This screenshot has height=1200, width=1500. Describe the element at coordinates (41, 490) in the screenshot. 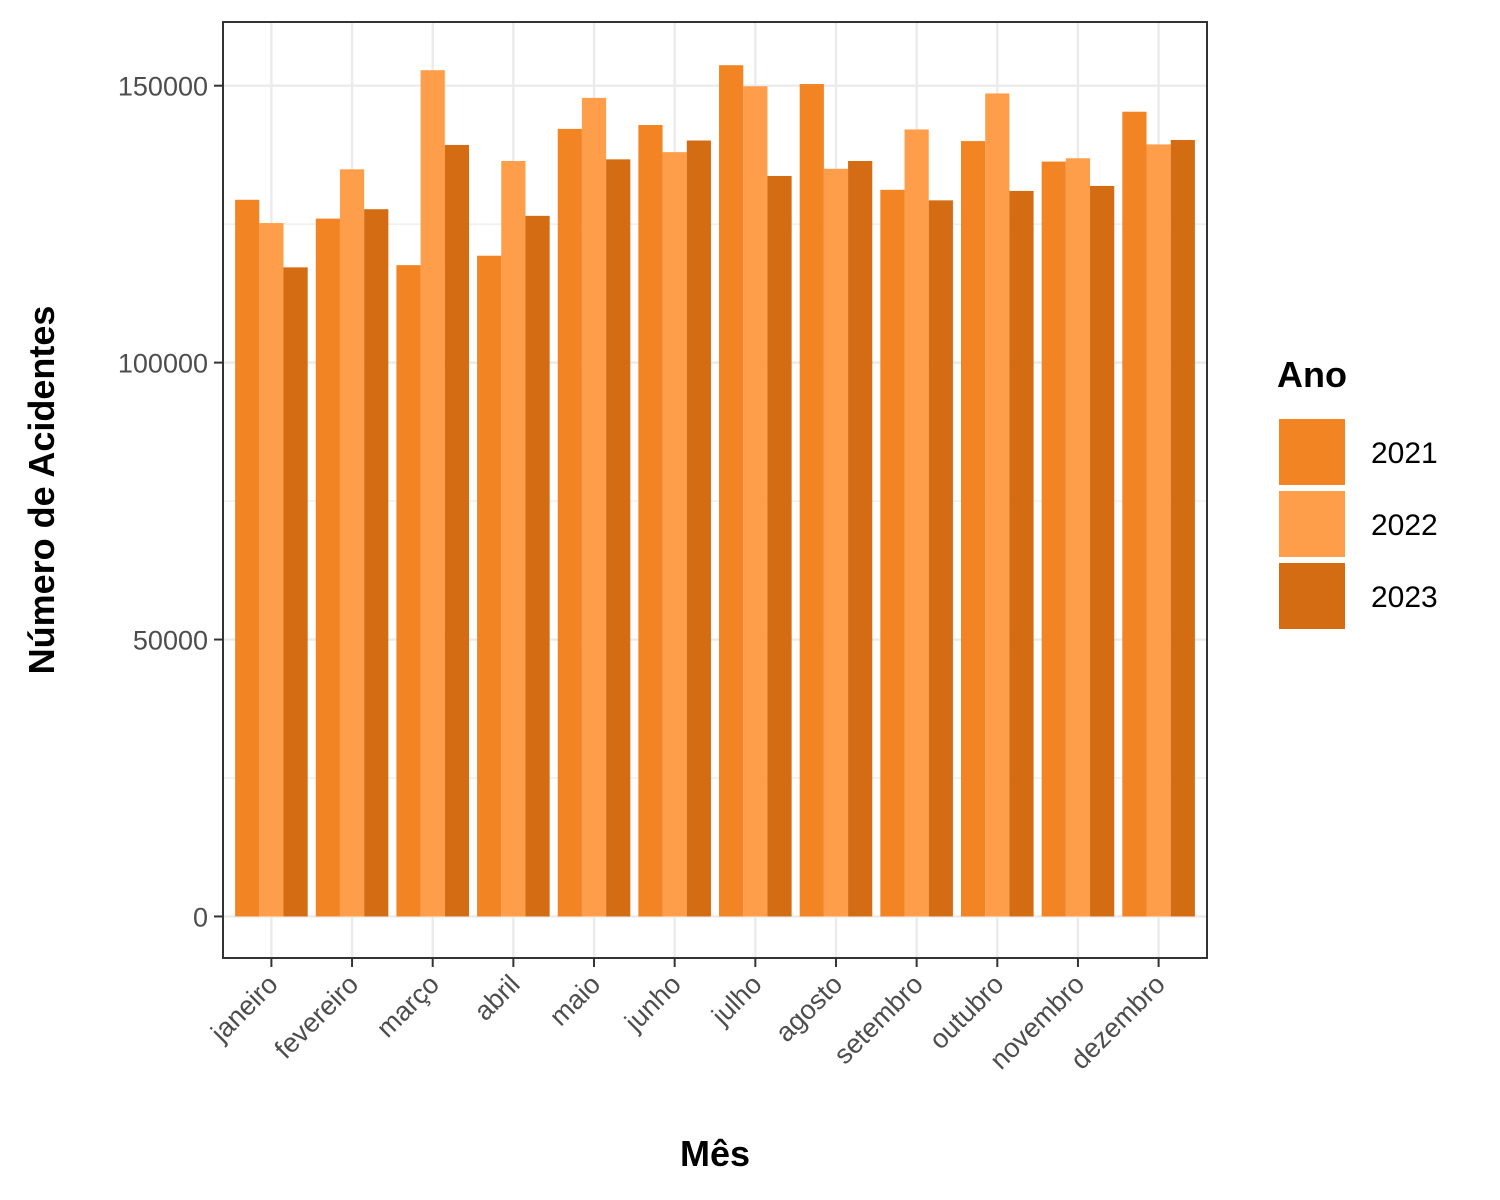

I see `y-axis-title: Número de Acidentes` at that location.